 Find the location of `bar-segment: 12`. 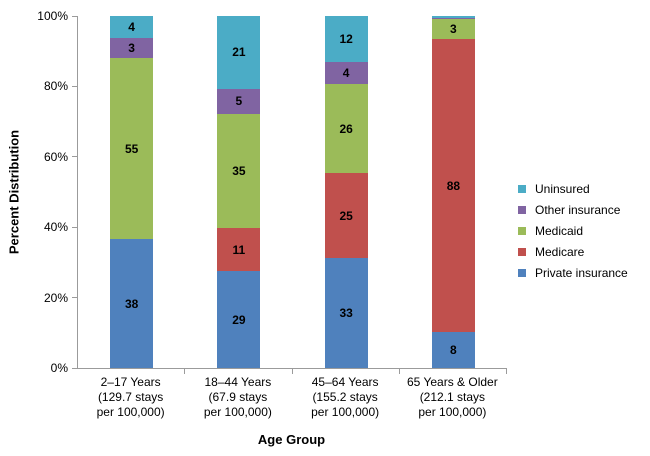

bar-segment: 12 is located at coordinates (346, 39).